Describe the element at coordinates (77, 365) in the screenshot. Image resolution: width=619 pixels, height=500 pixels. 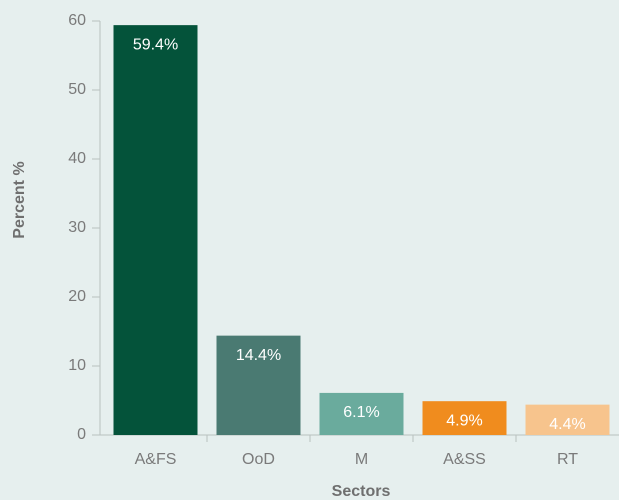
I see `y-tick-label: 10` at that location.